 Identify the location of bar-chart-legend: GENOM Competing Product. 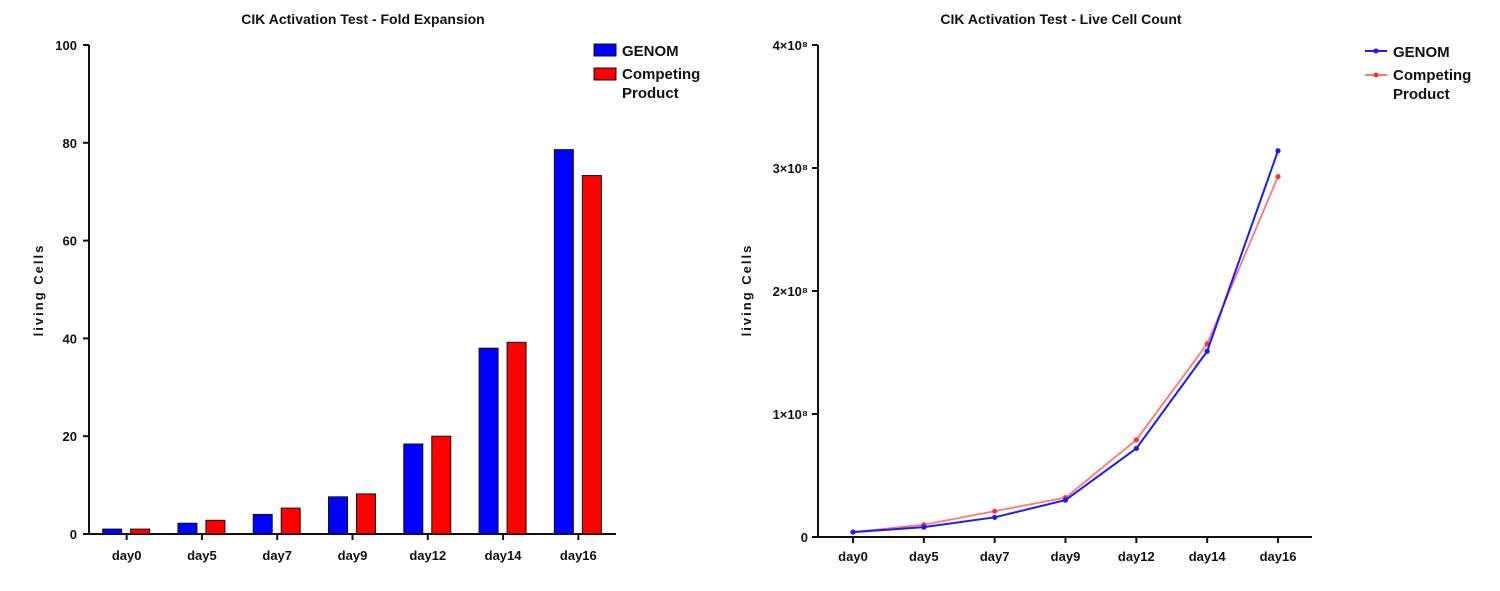
(649, 72).